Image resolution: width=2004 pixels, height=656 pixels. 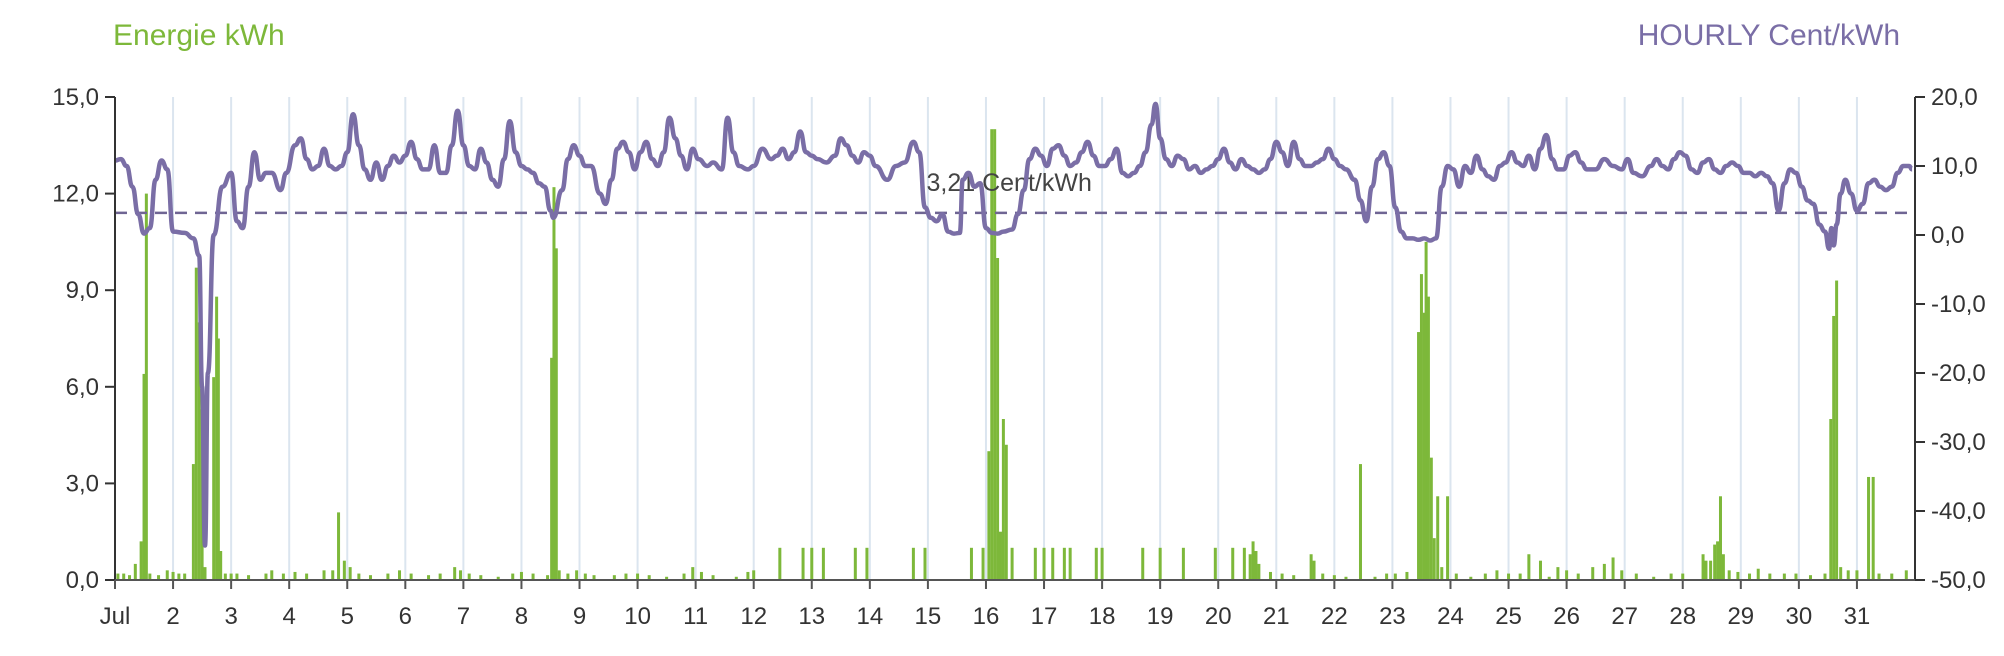 I want to click on x-tick-label: 10, so click(x=637, y=616).